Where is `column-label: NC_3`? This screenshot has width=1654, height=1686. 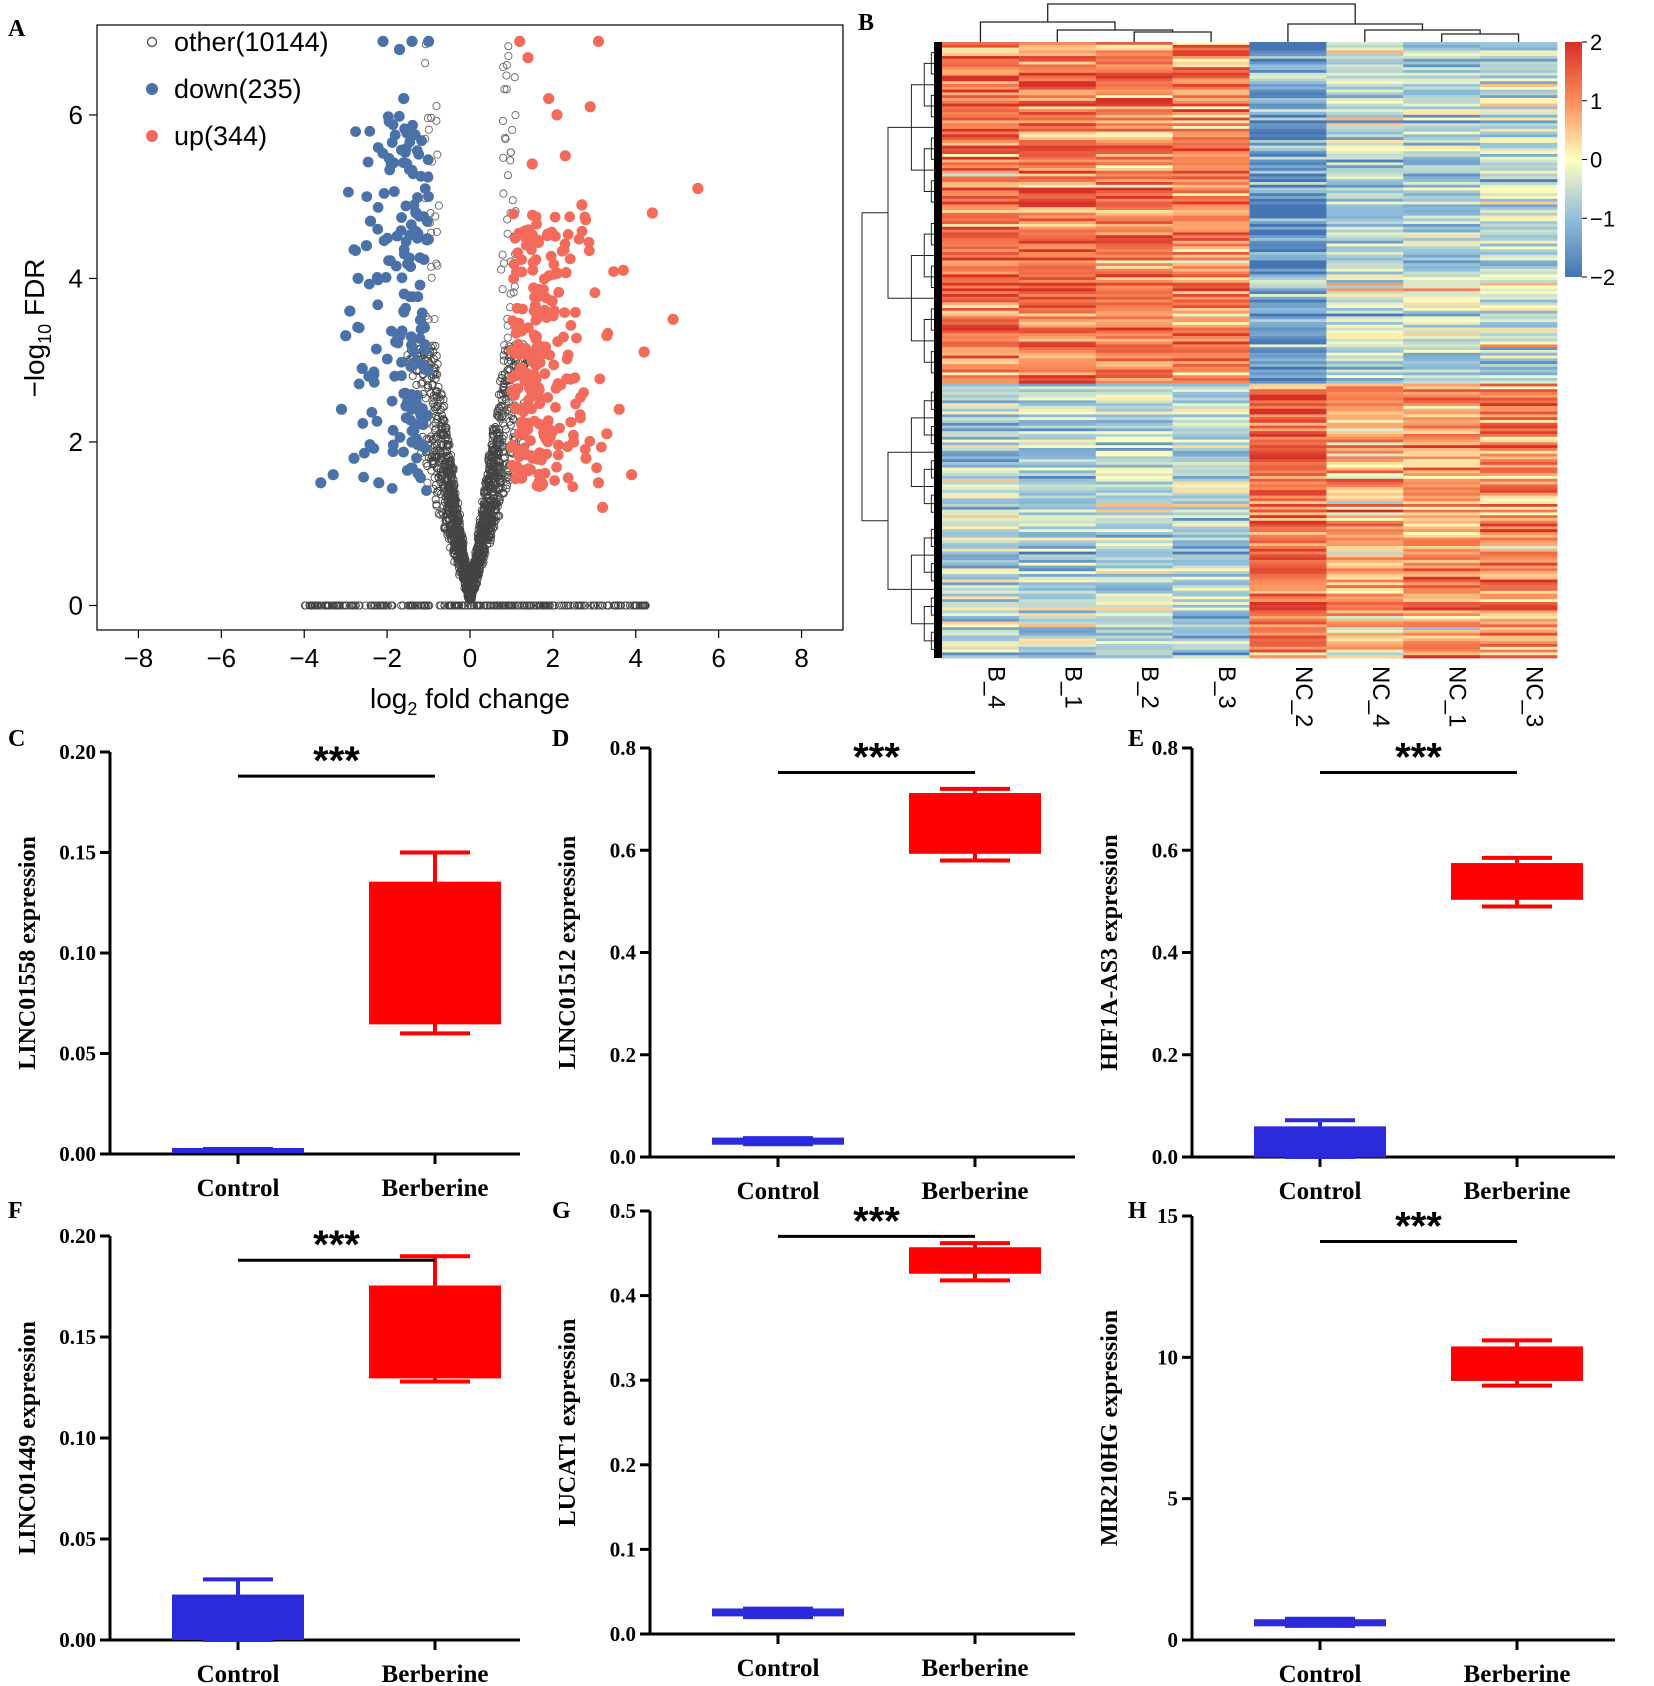 column-label: NC_3 is located at coordinates (1534, 696).